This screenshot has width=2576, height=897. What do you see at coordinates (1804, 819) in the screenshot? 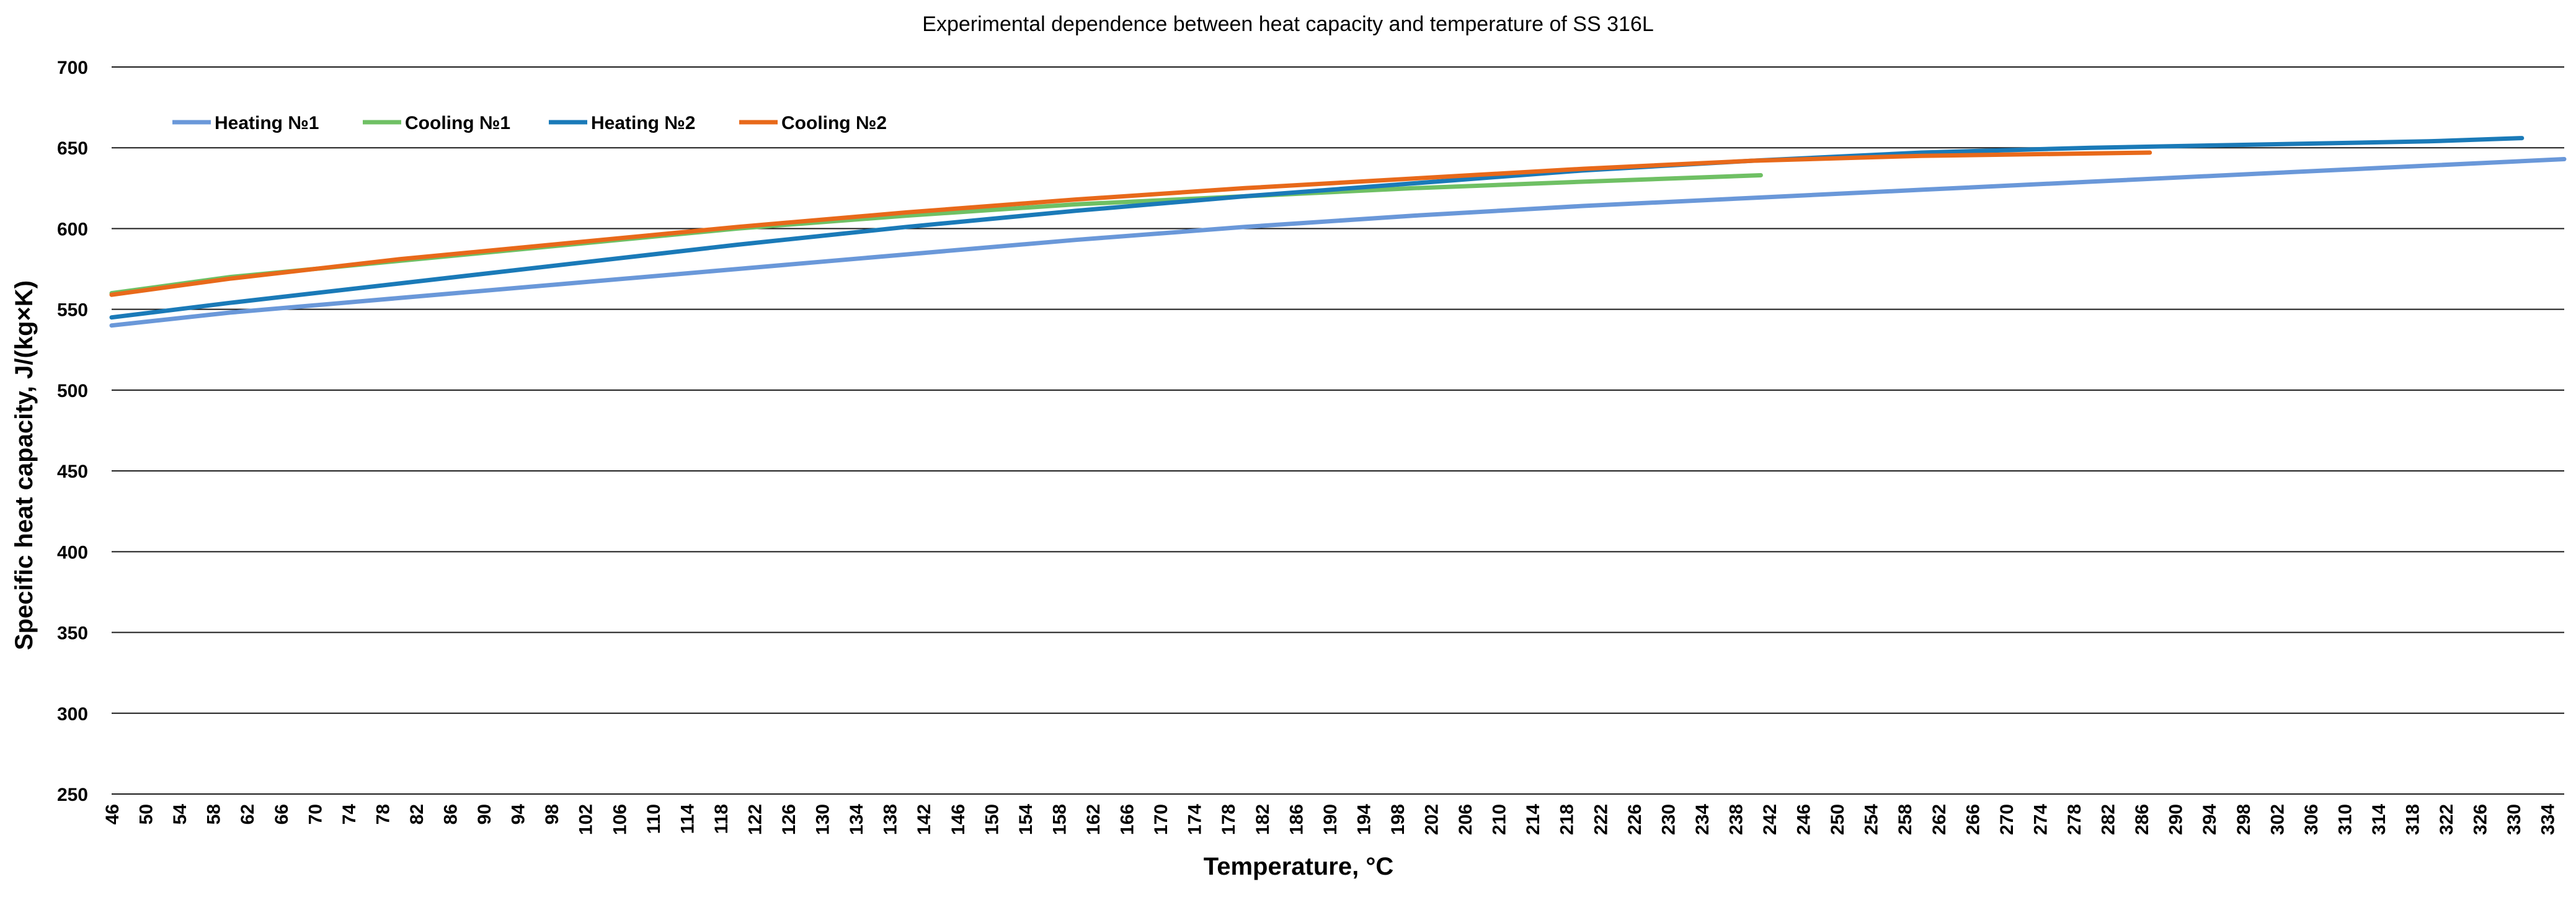
I see `x-tick-label: 246` at bounding box center [1804, 819].